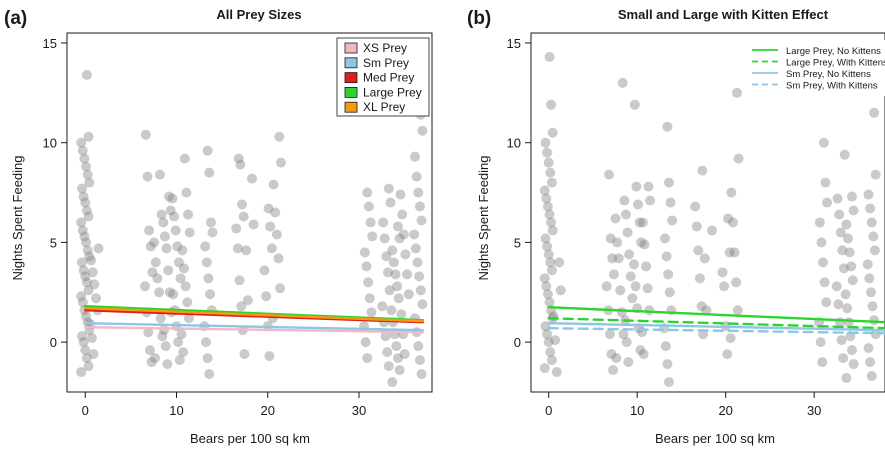 The height and width of the screenshot is (450, 885). Describe the element at coordinates (15, 18) in the screenshot. I see `panel-a-letter: (a)` at that location.